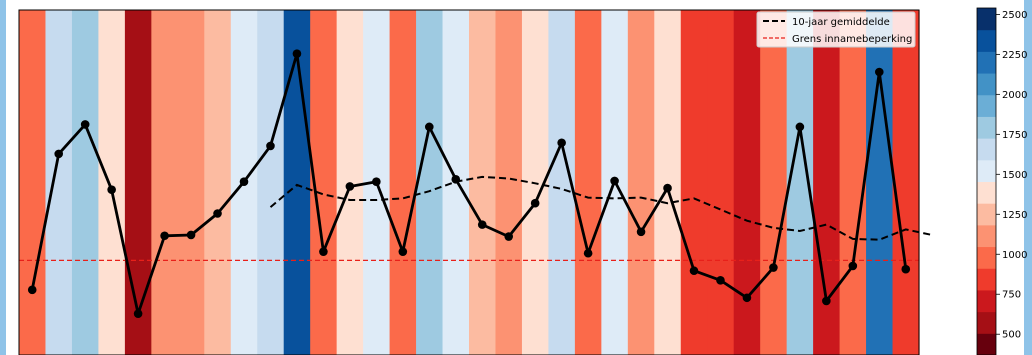 The width and height of the screenshot is (1032, 355). I want to click on average-line-group, so click(601, 208).